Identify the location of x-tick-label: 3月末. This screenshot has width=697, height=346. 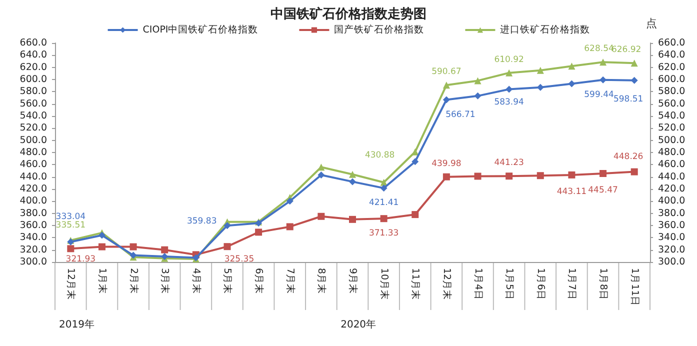
(165, 281).